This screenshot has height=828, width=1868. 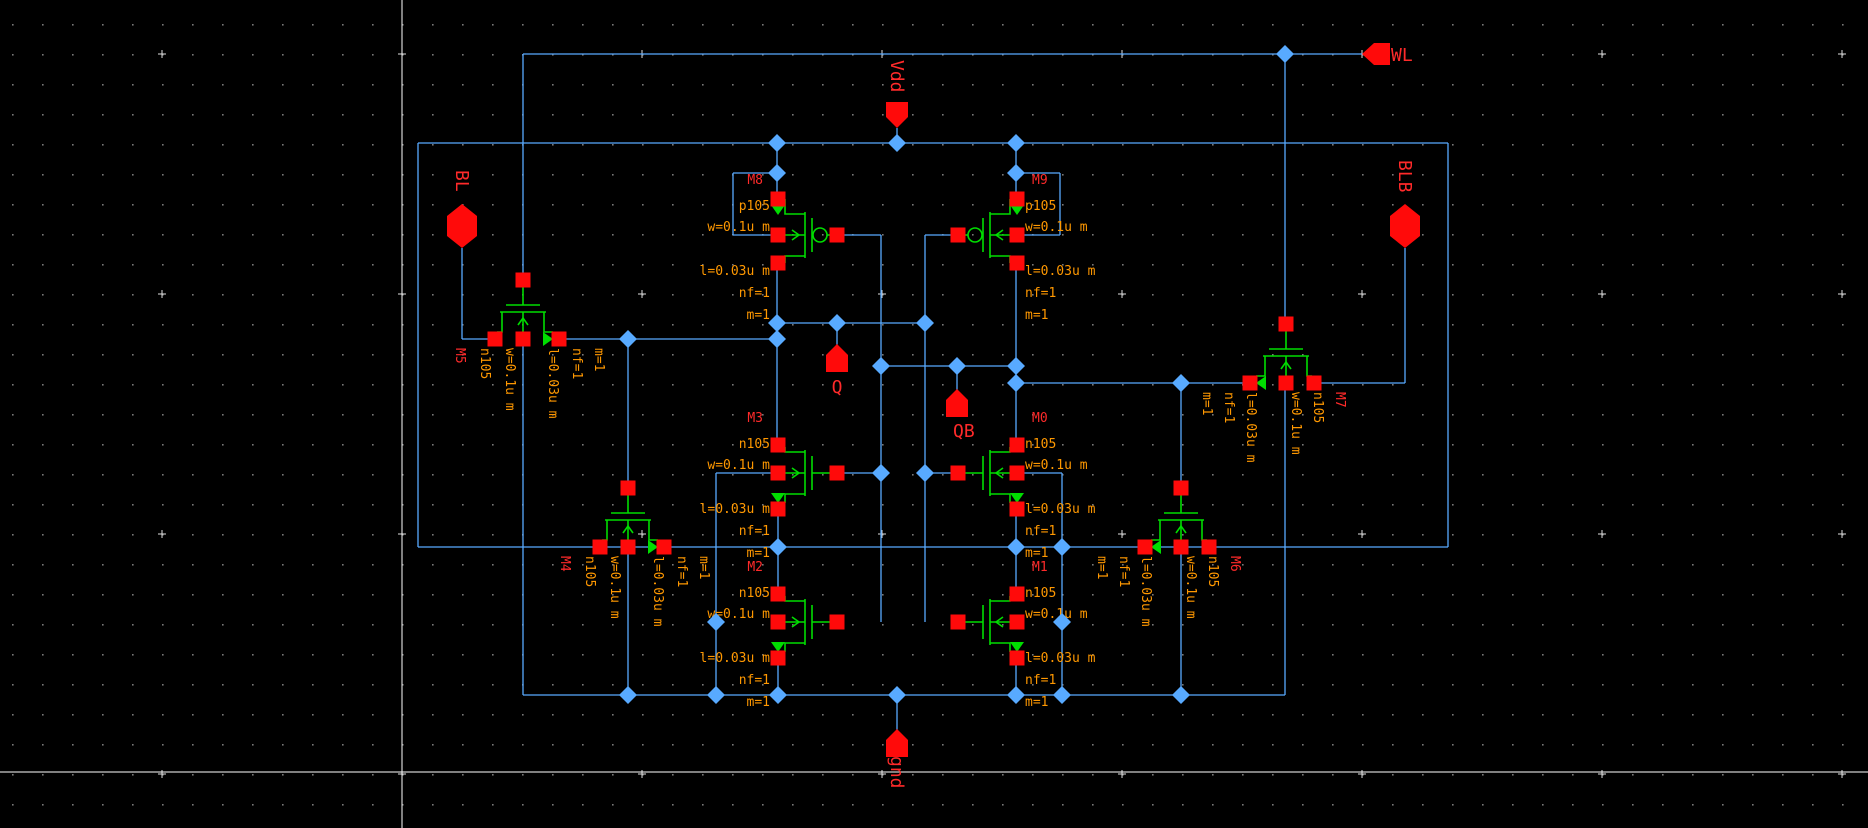 I want to click on transistor-M1, so click(x=987, y=626).